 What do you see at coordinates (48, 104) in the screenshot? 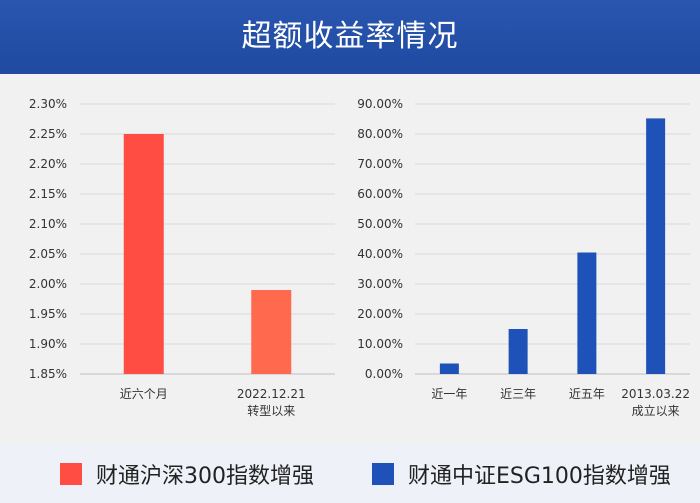
I see `left-y-tick-label: 2.30%` at bounding box center [48, 104].